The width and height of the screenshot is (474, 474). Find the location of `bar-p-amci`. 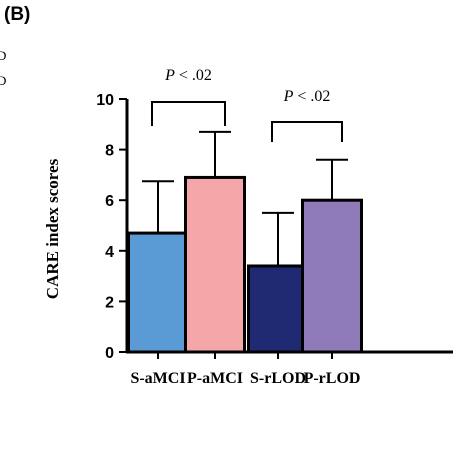

bar-p-amci is located at coordinates (215, 264).